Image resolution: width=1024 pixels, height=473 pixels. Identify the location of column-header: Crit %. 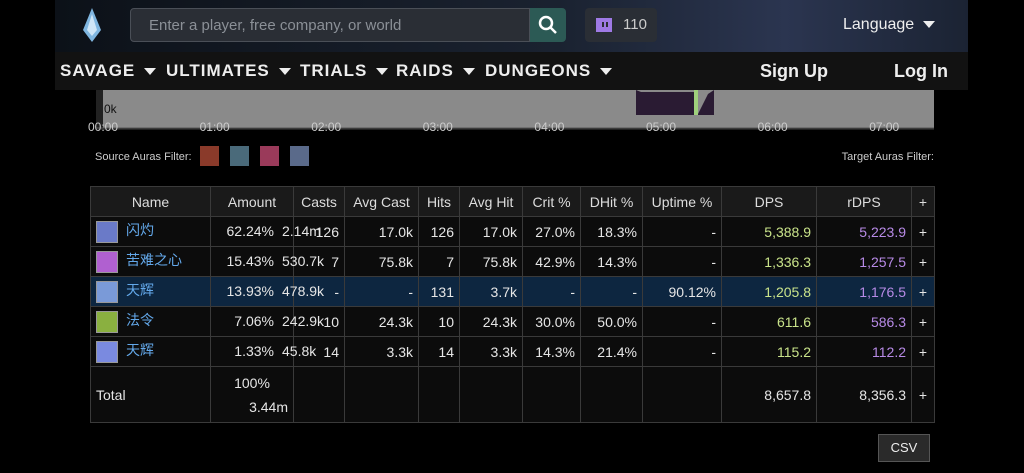
(551, 201).